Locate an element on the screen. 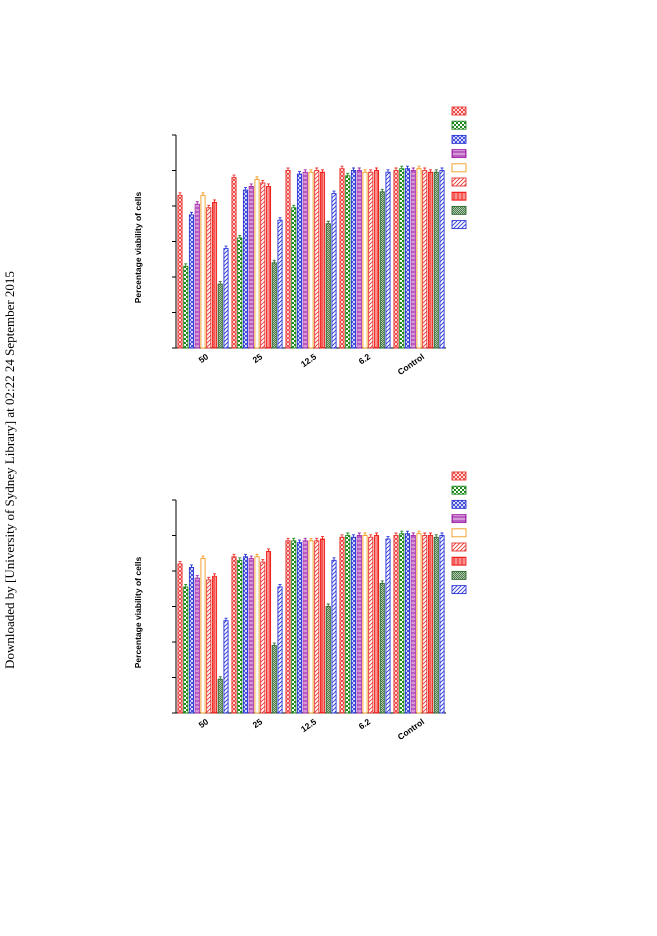 The image size is (657, 936). x-tick-label: 6.2 is located at coordinates (365, 723).